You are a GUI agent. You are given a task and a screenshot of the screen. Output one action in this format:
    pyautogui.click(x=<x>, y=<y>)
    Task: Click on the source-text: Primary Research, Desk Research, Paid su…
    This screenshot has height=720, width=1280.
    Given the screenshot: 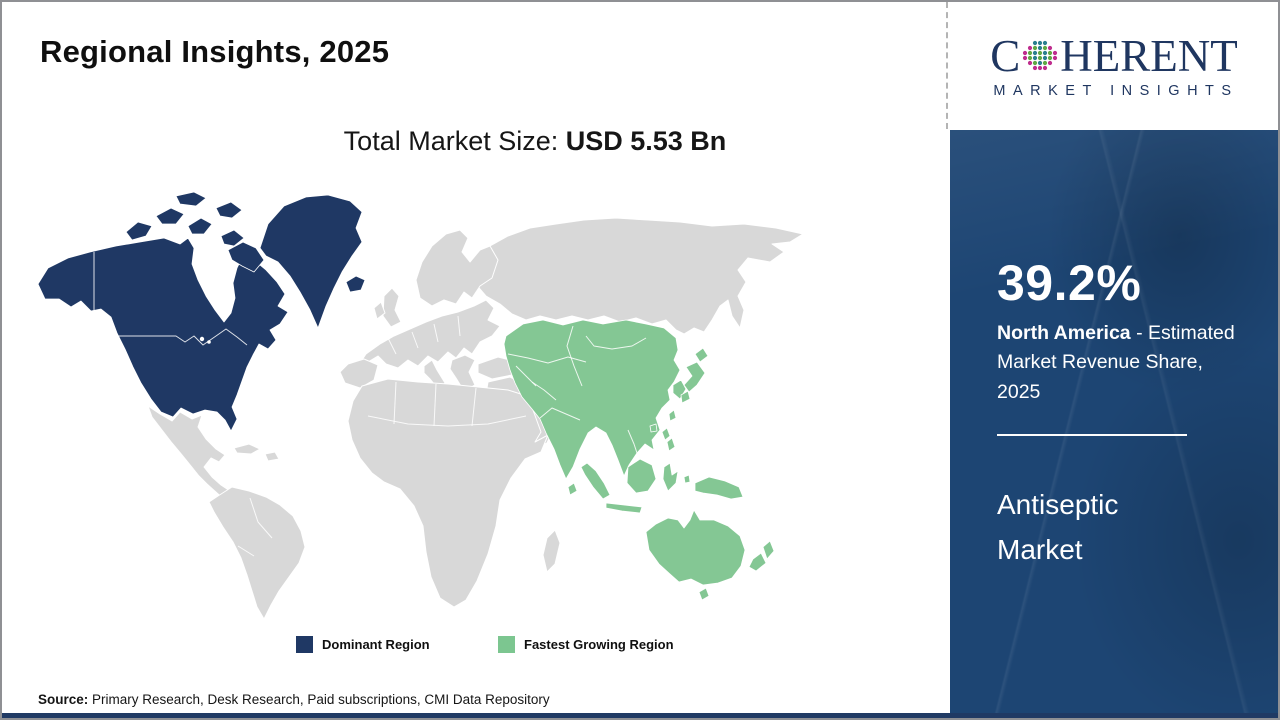 What is the action you would take?
    pyautogui.click(x=319, y=699)
    